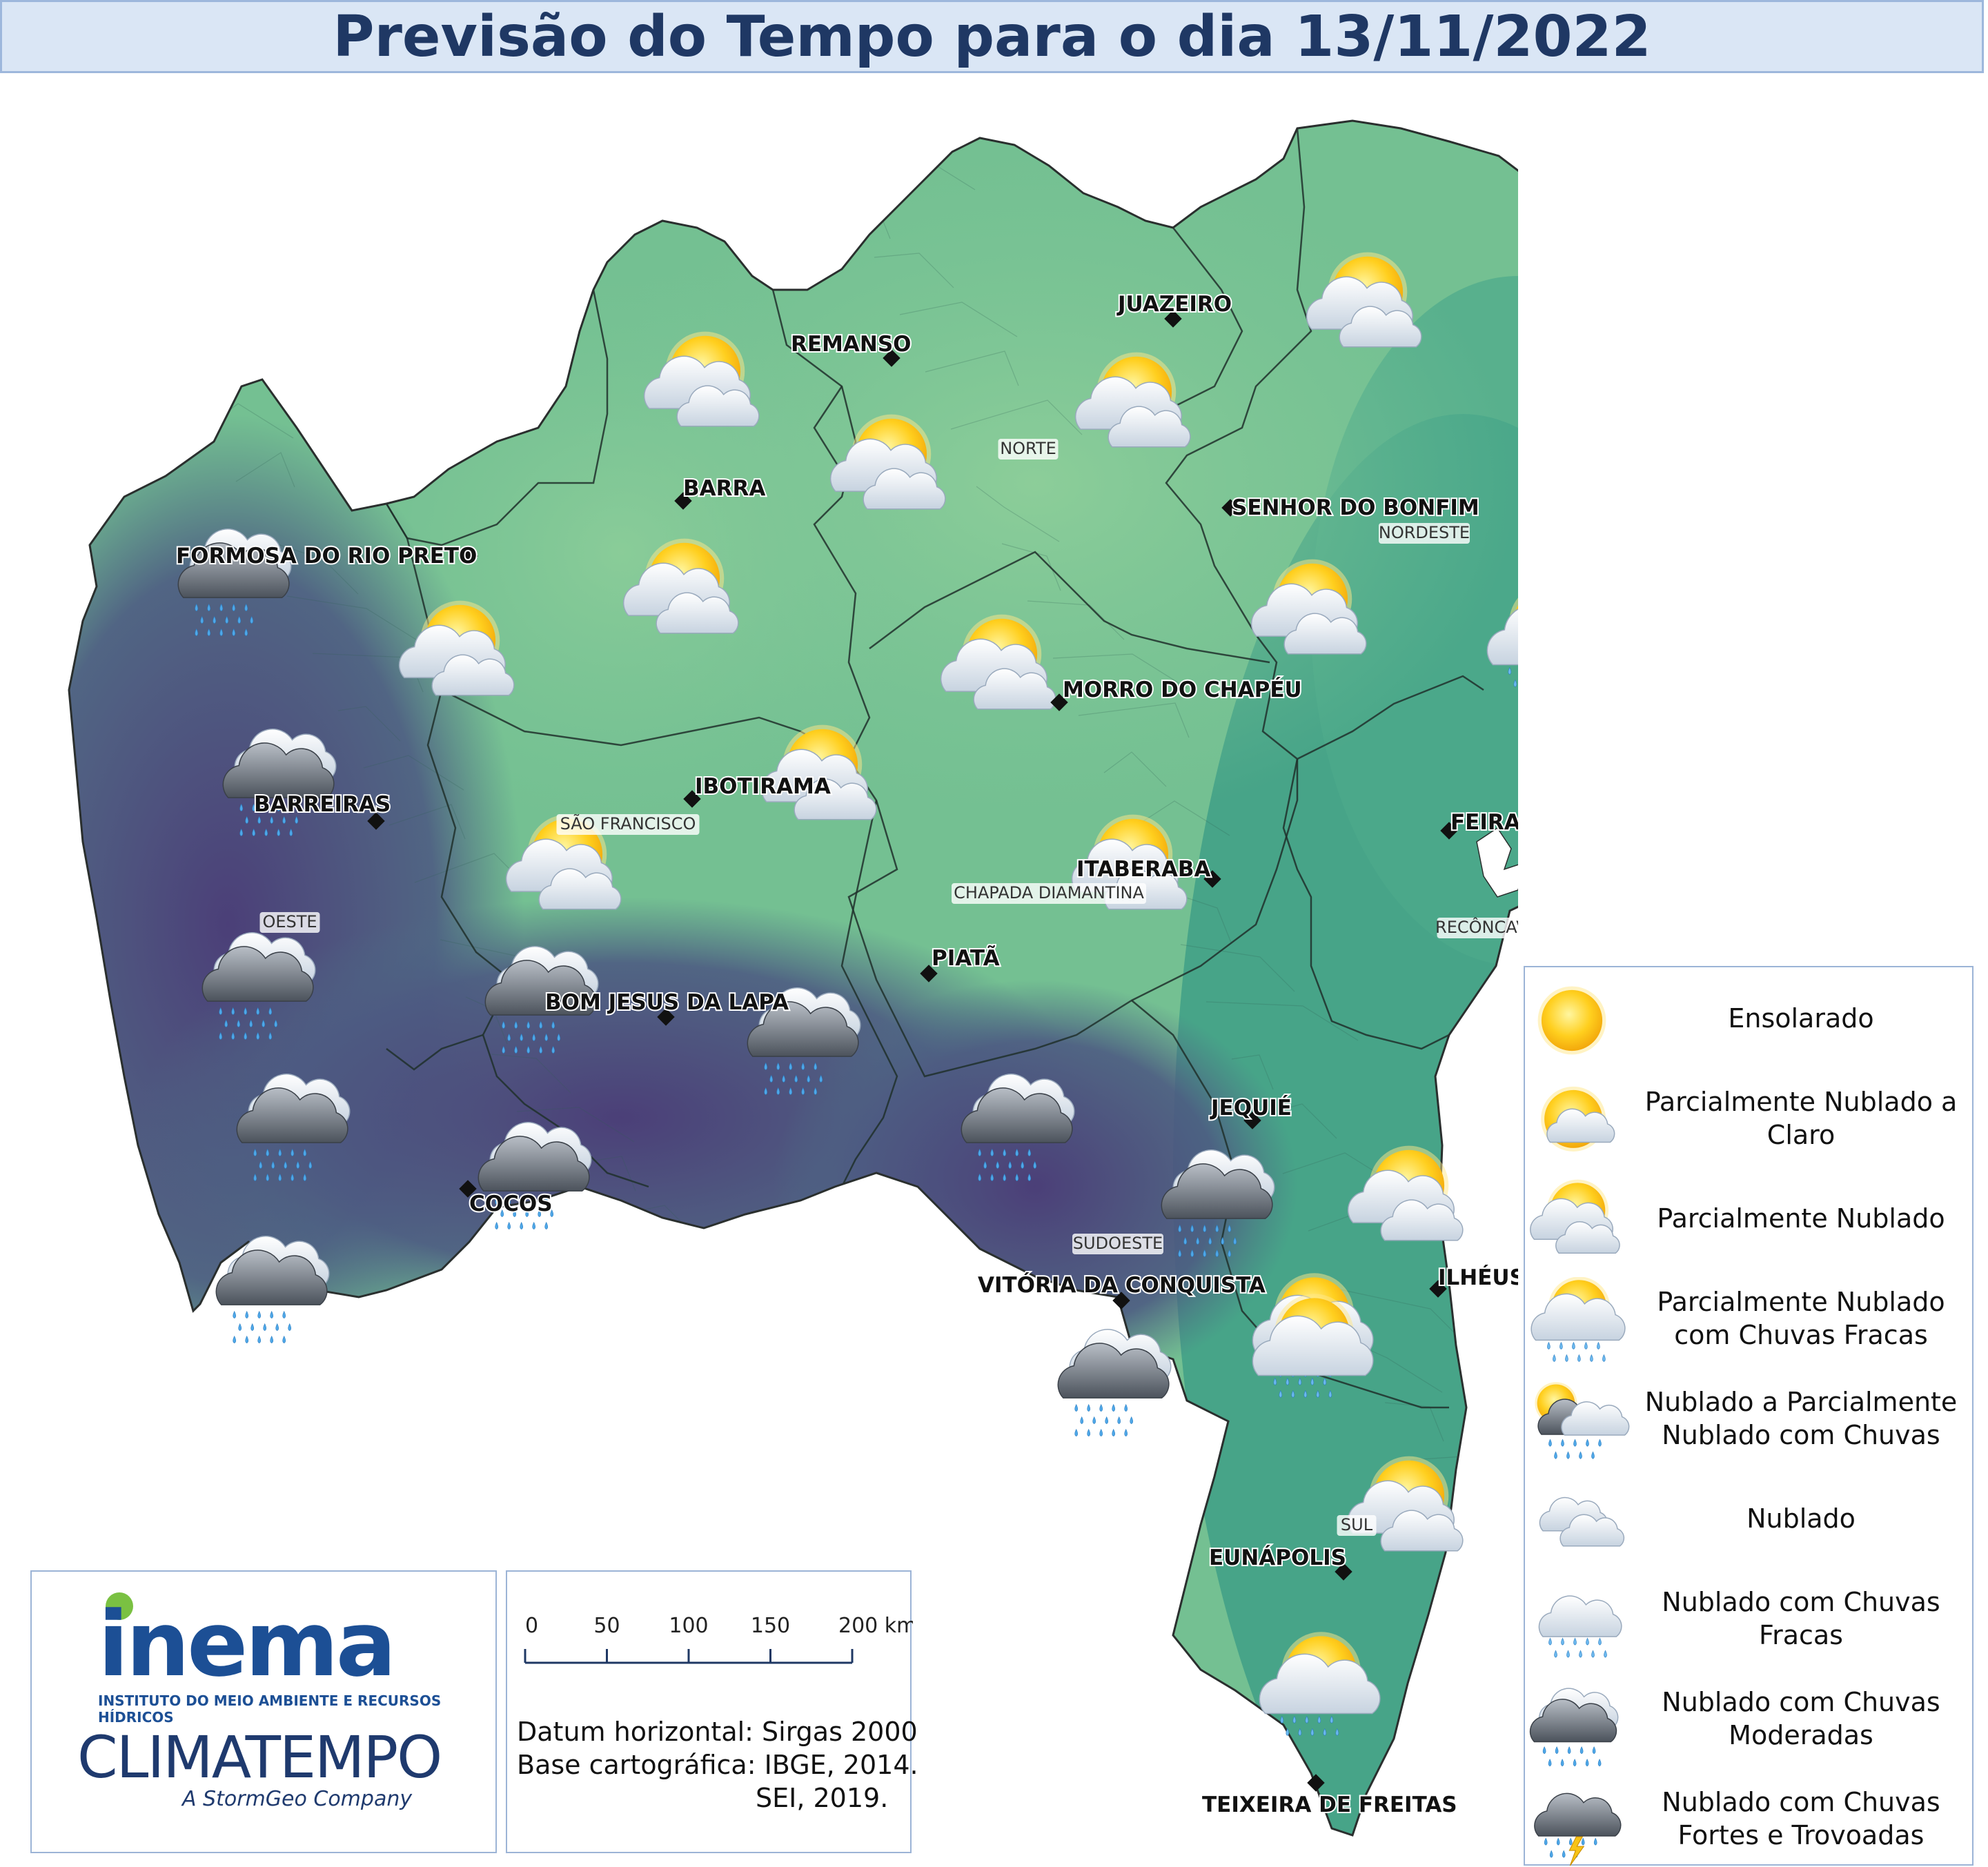 The height and width of the screenshot is (1867, 1988). I want to click on base-text: Base cartográfica: IBGE, 2014., so click(717, 1765).